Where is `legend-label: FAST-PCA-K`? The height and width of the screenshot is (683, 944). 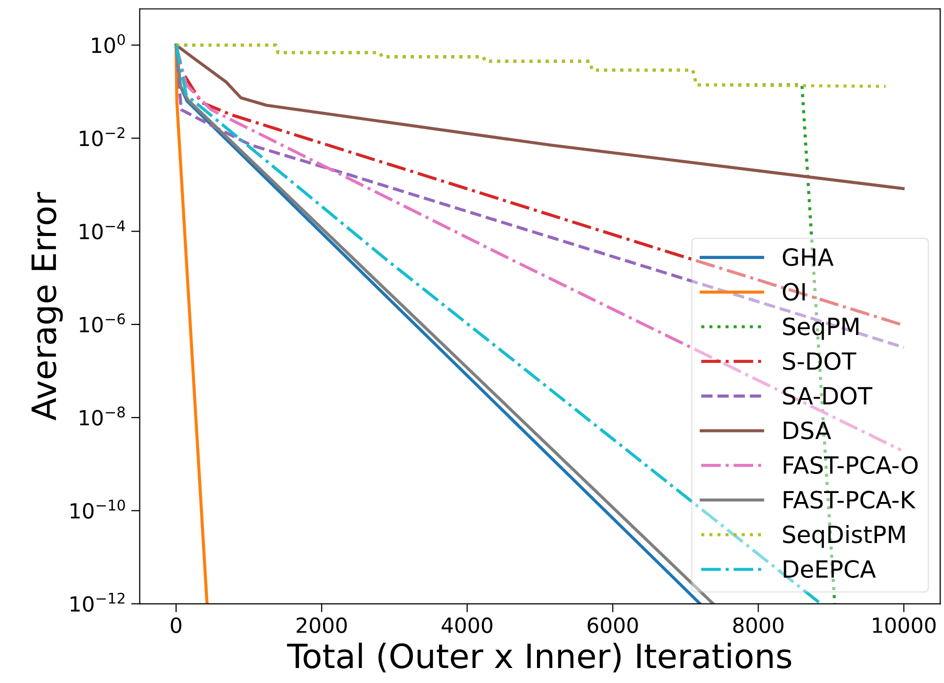
legend-label: FAST-PCA-K is located at coordinates (850, 499).